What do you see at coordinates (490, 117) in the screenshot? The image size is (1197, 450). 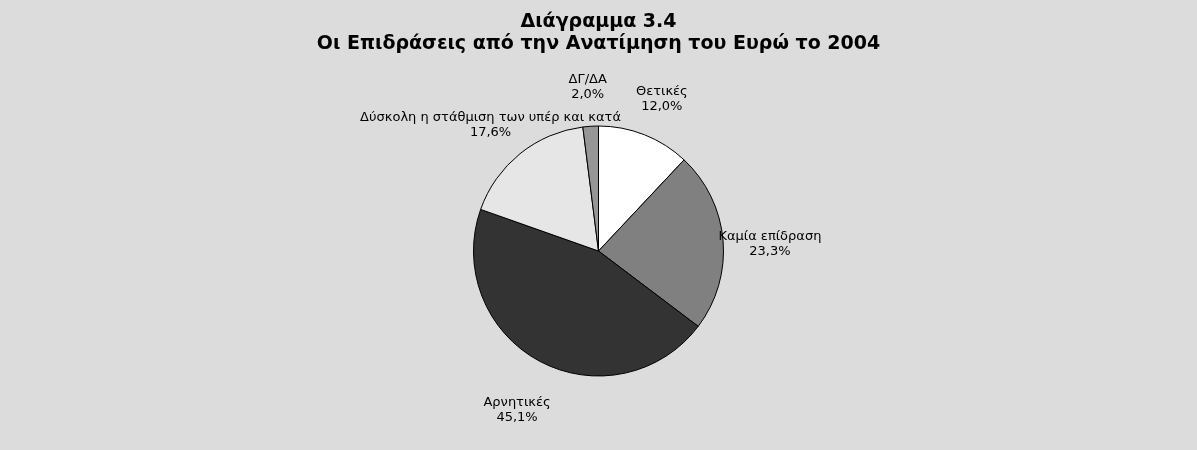 I see `slice-label: Δύσκολη η στάθμιση των υπέρ και κατά` at bounding box center [490, 117].